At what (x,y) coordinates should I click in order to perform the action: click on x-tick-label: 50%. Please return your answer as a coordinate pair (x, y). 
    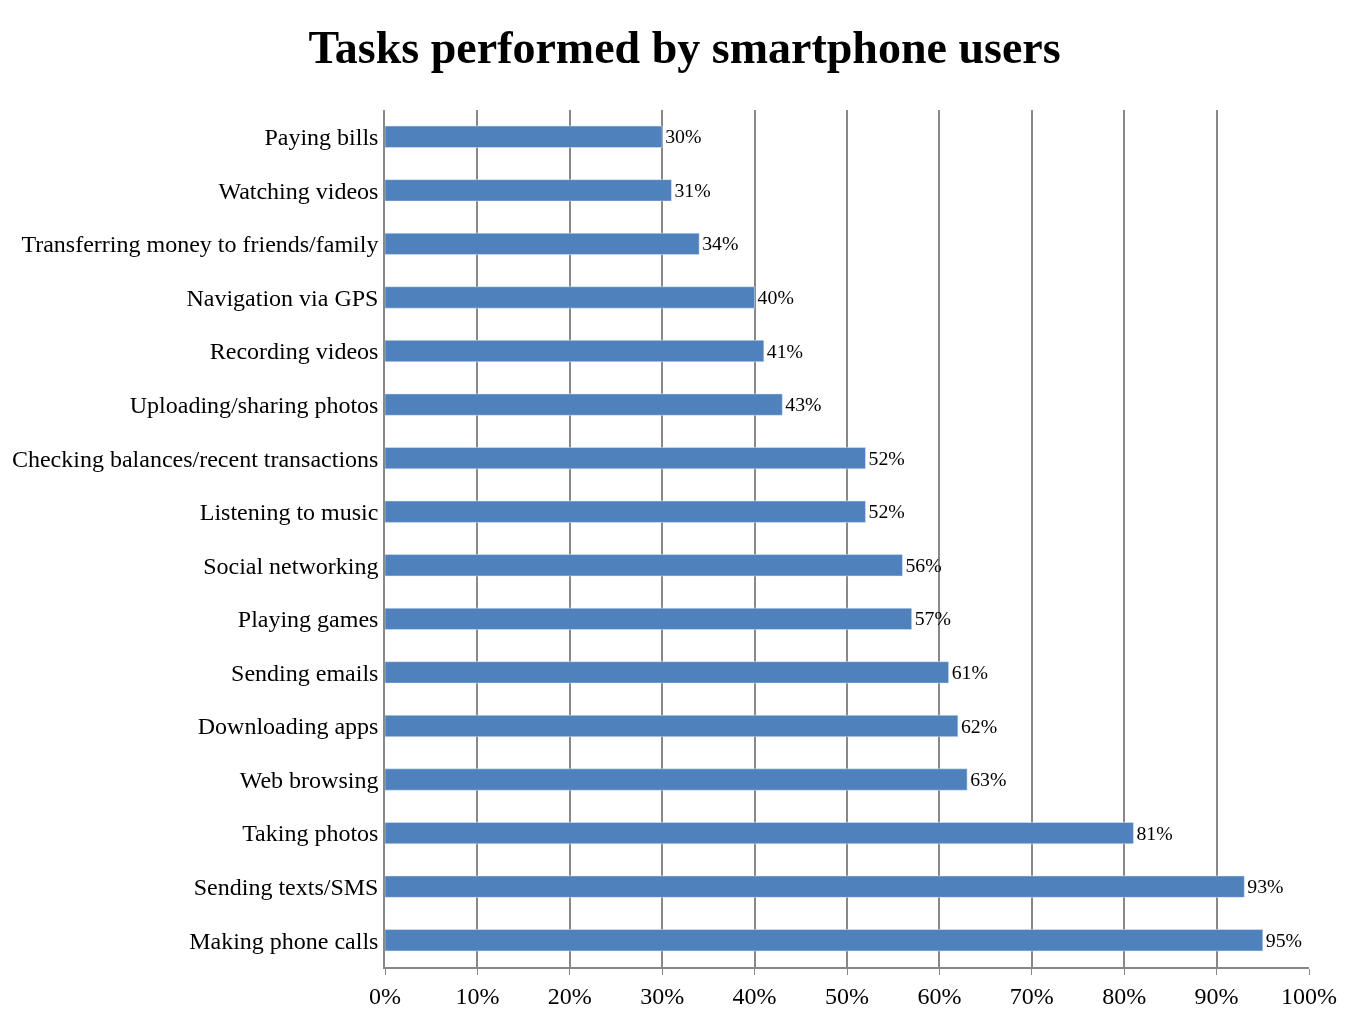
    Looking at the image, I should click on (847, 995).